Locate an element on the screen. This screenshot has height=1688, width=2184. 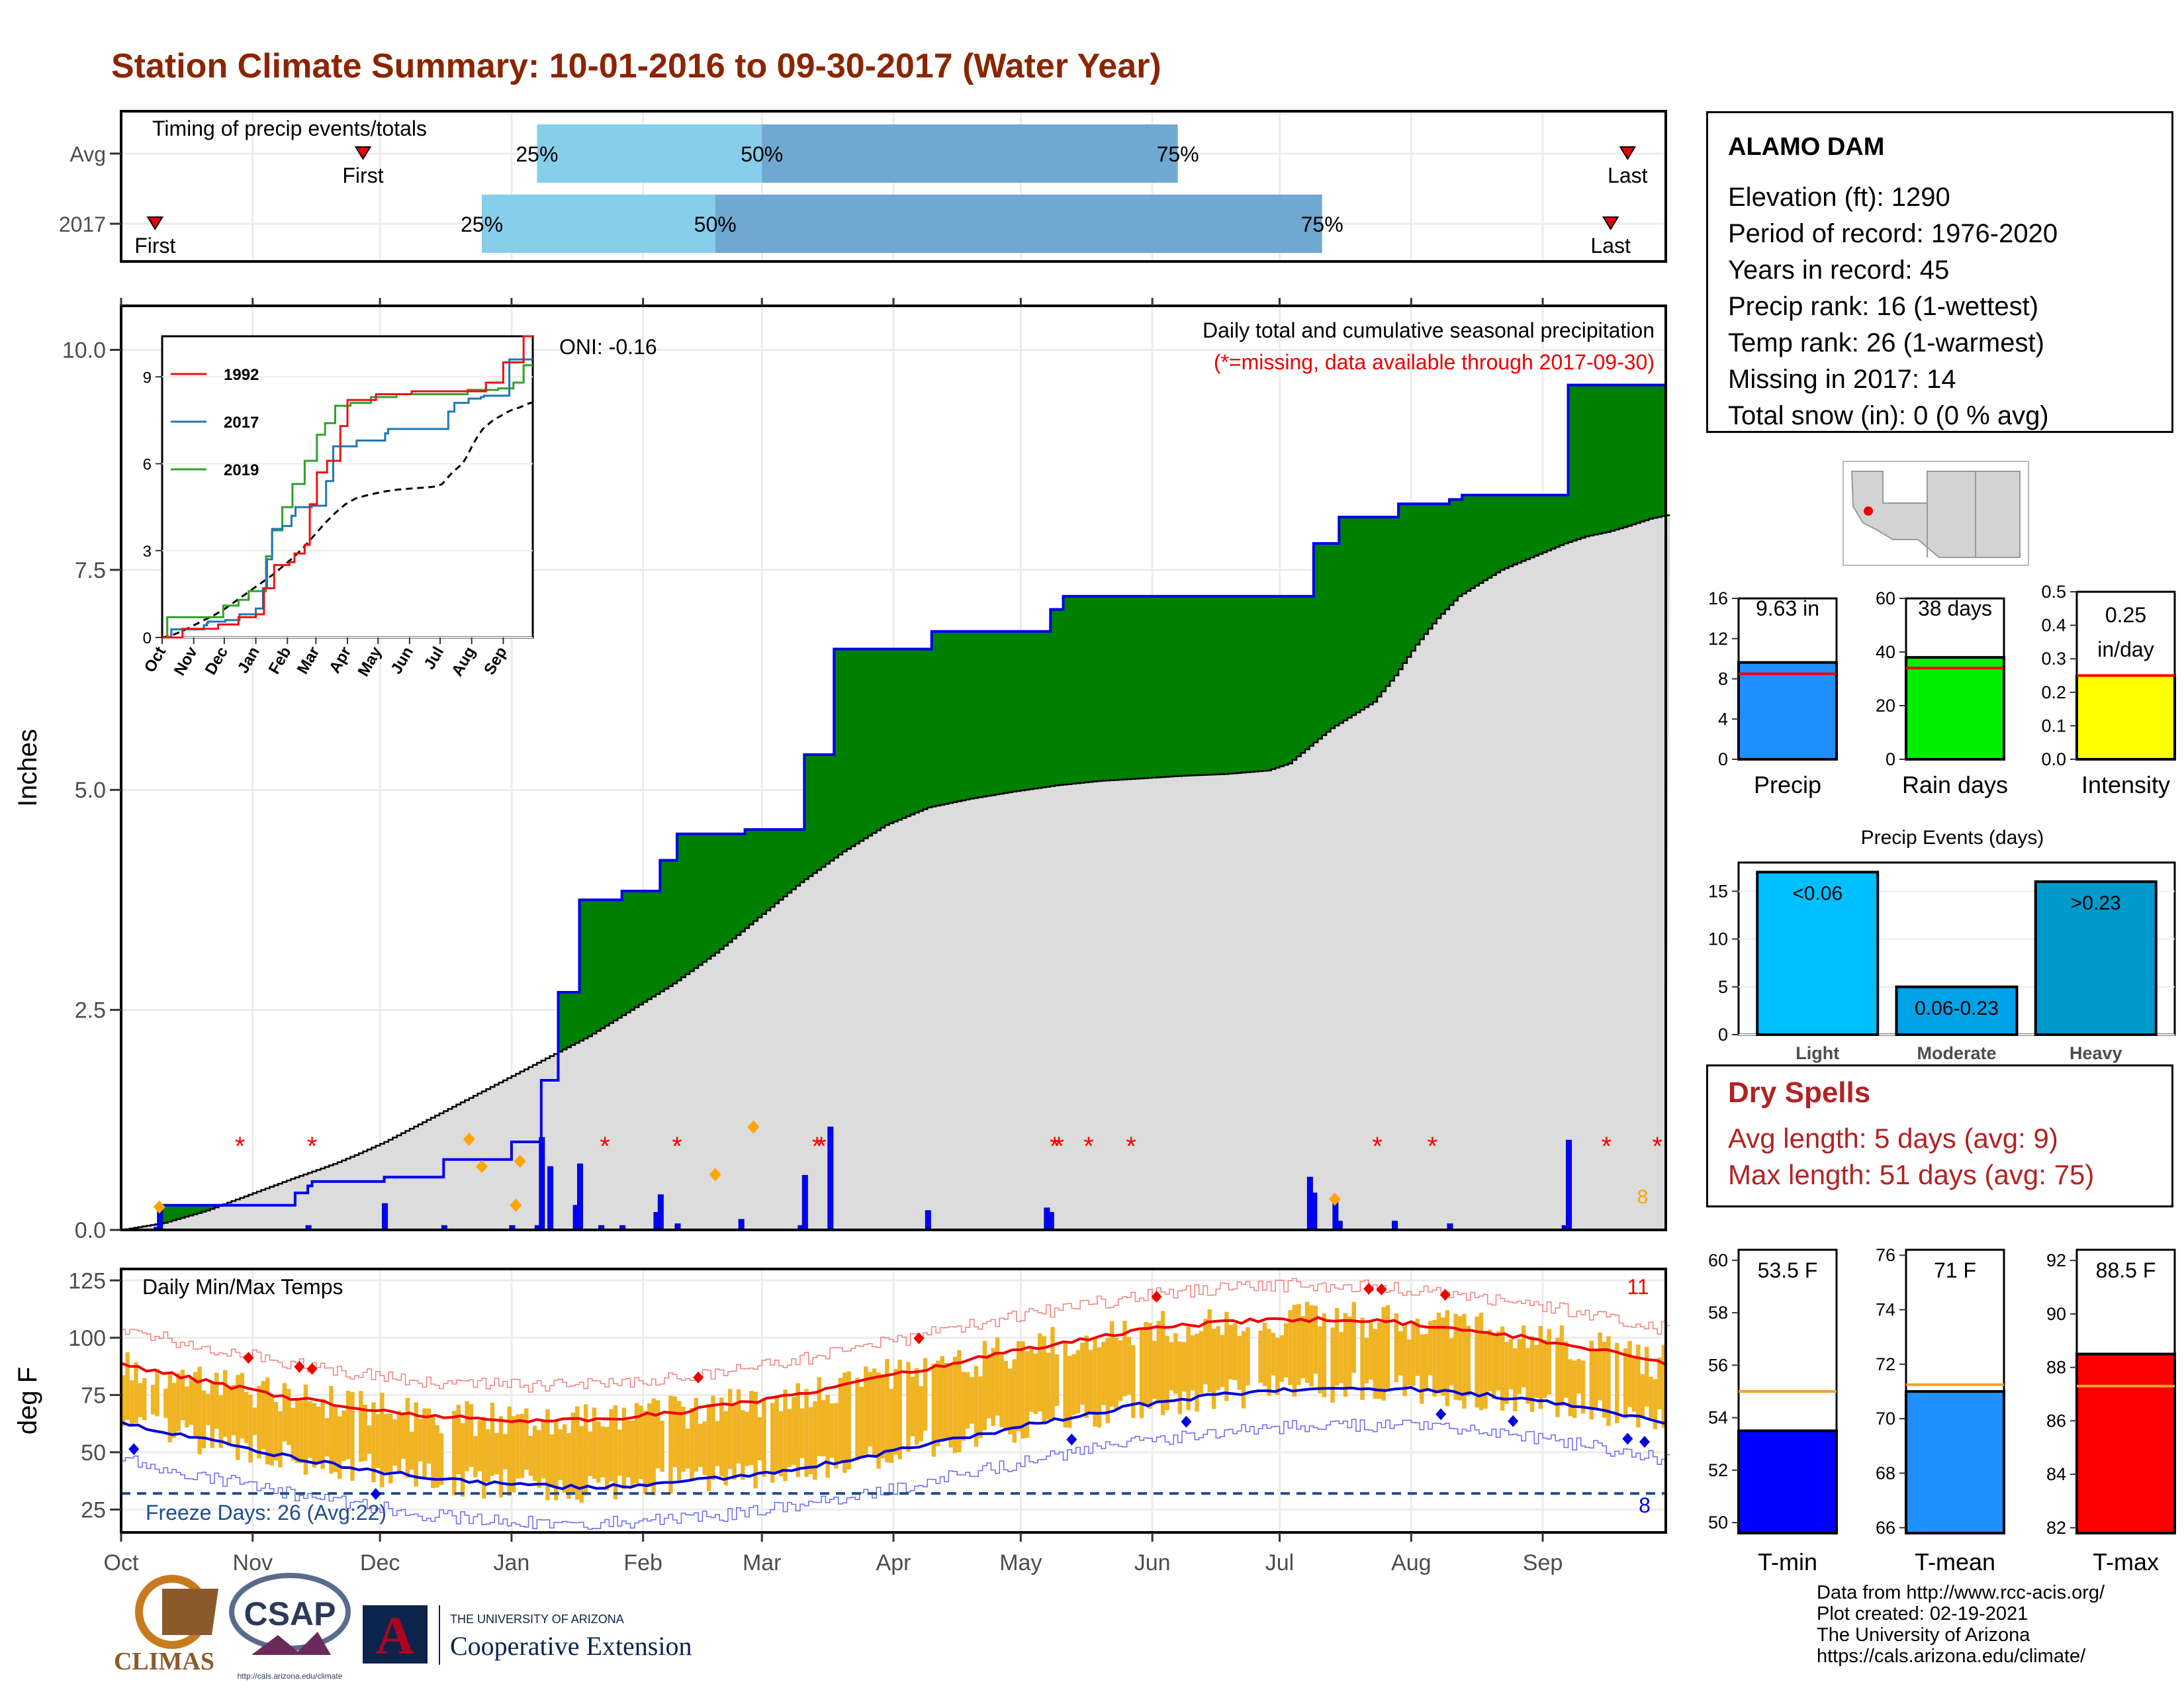
map-station-marker is located at coordinates (1868, 511).